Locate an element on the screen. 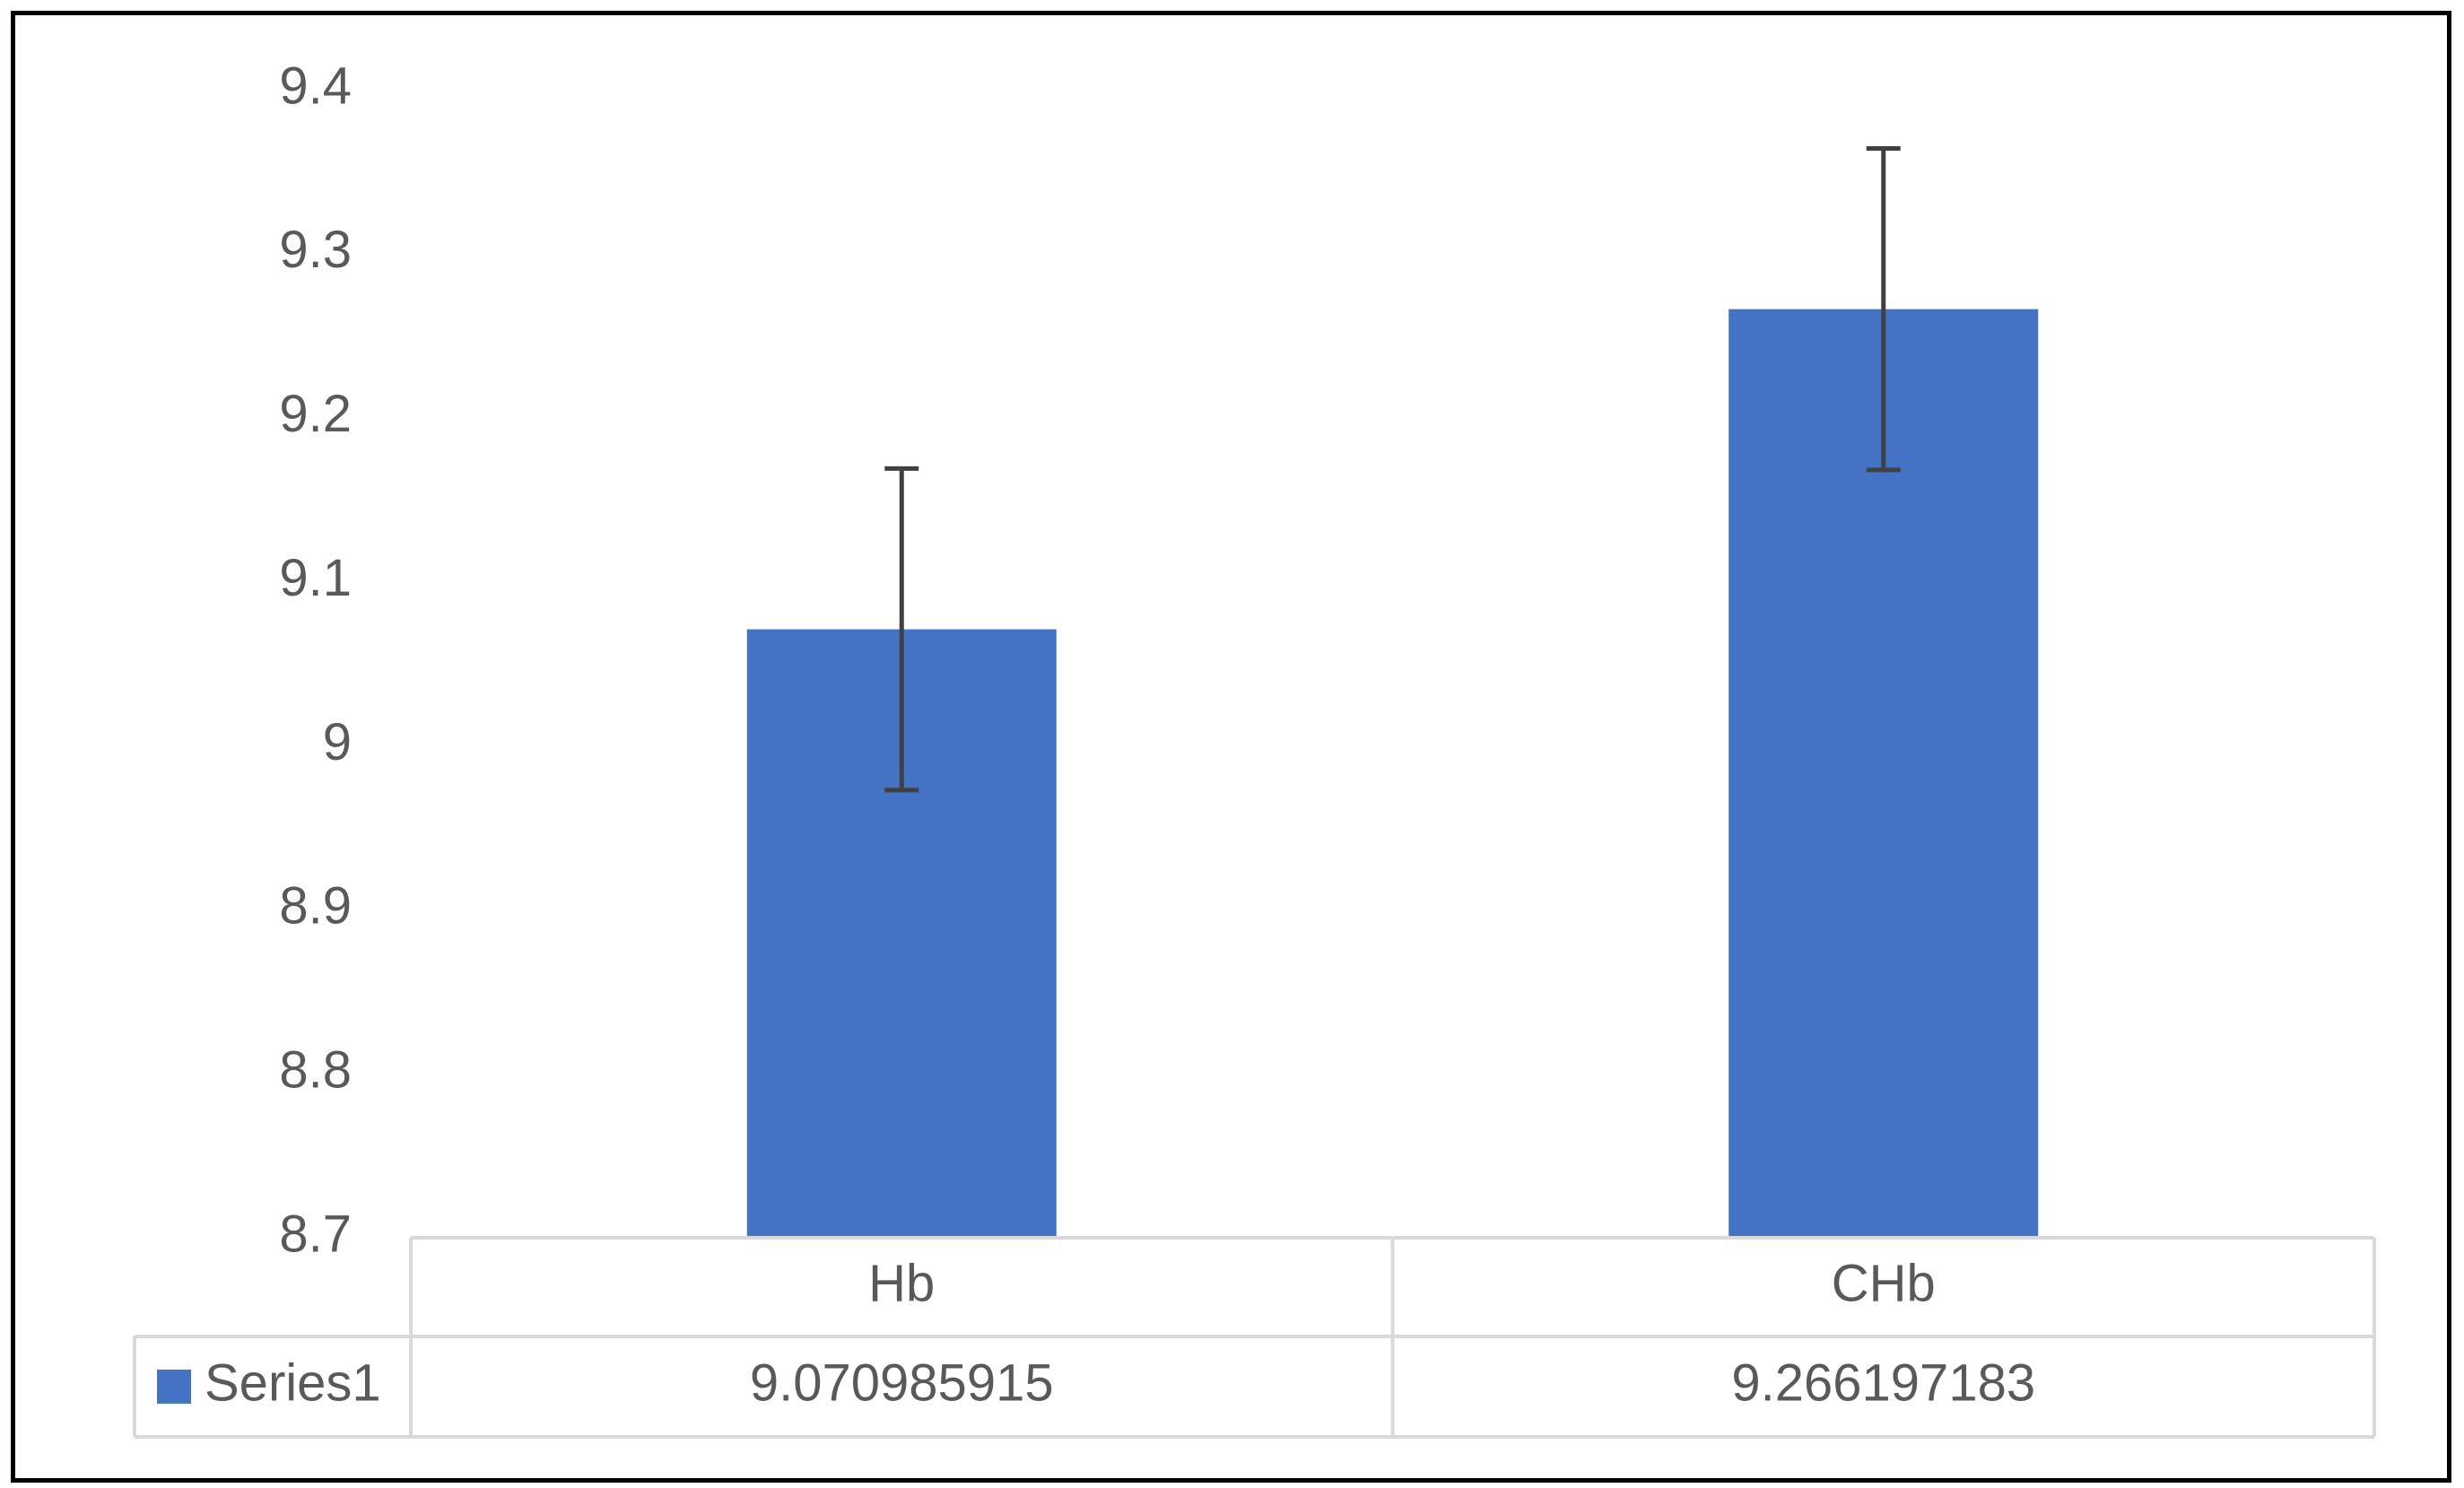  data-table-value: 9.070985915 is located at coordinates (902, 1383).